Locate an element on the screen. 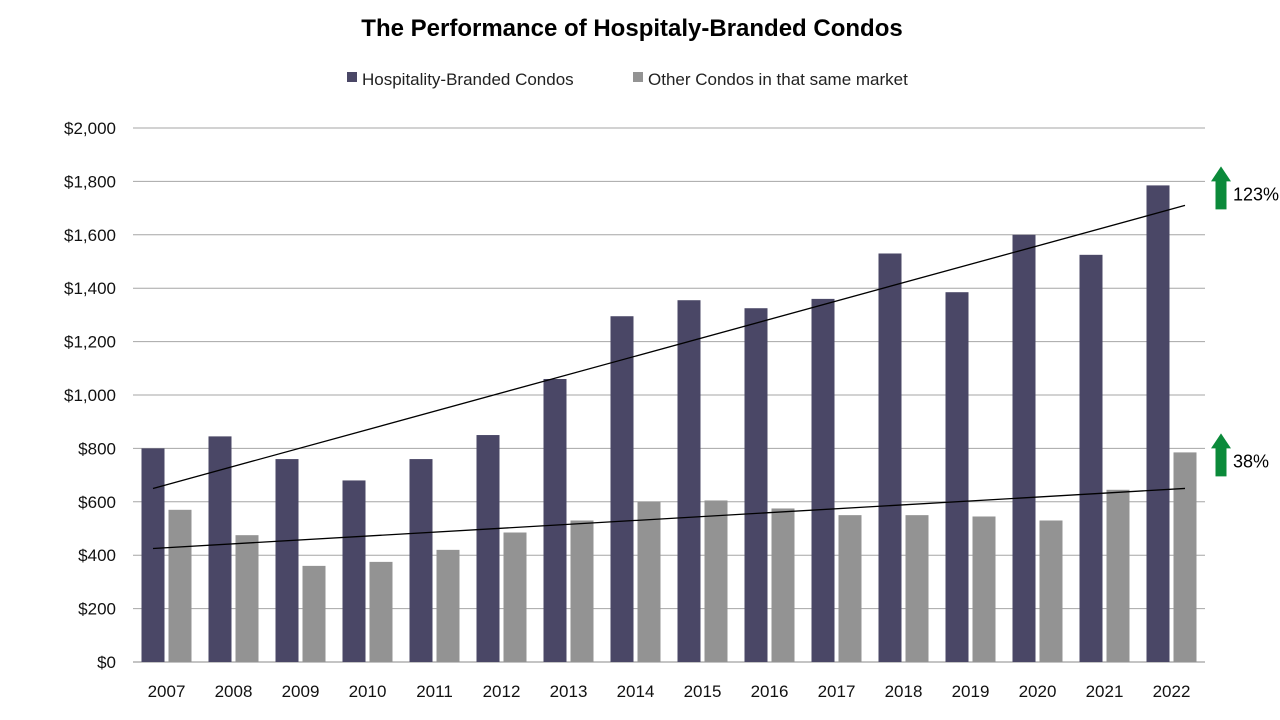 This screenshot has width=1280, height=720. y-tick-label: $400 is located at coordinates (97, 555).